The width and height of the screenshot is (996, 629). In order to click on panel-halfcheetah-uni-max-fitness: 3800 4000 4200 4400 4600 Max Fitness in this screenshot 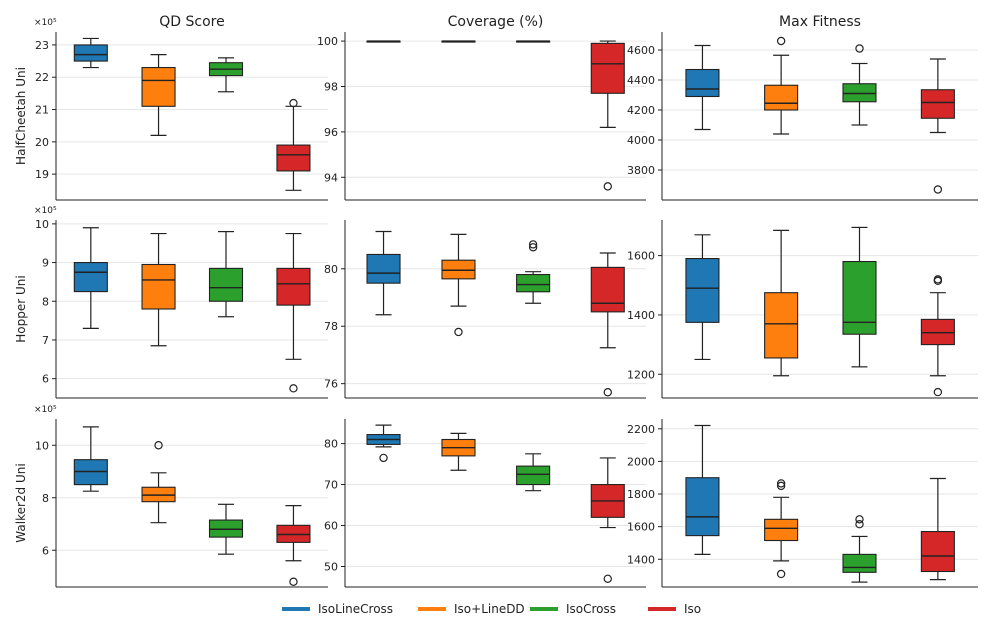, I will do `click(802, 107)`.